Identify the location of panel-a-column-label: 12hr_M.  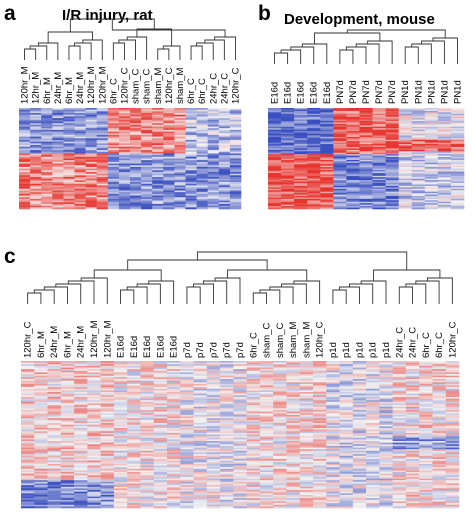
(36, 88).